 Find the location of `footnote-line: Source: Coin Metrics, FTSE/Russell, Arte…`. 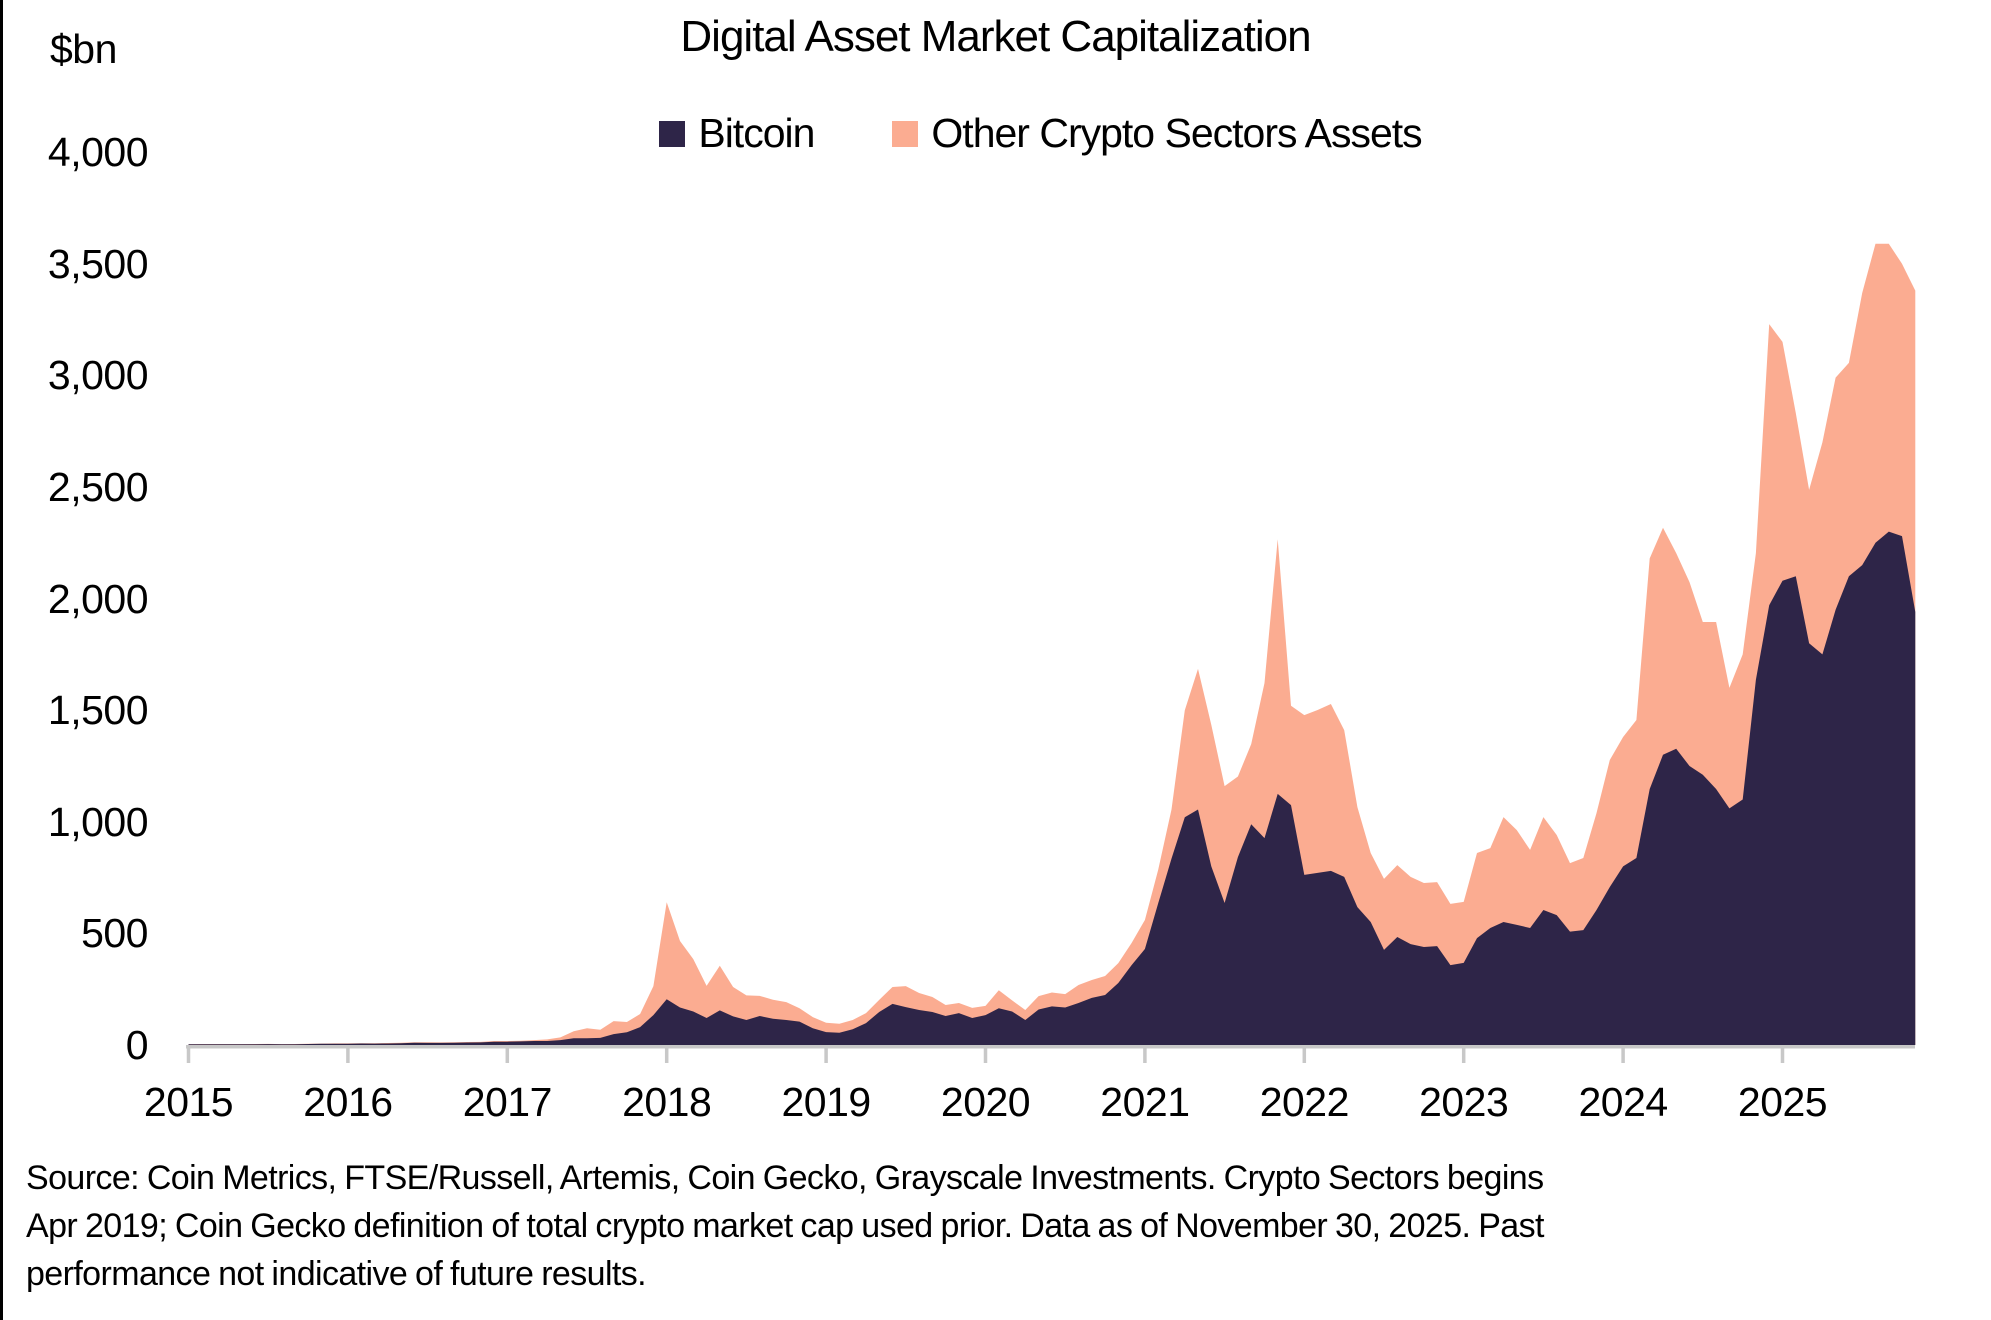

footnote-line: Source: Coin Metrics, FTSE/Russell, Arte… is located at coordinates (785, 1178).